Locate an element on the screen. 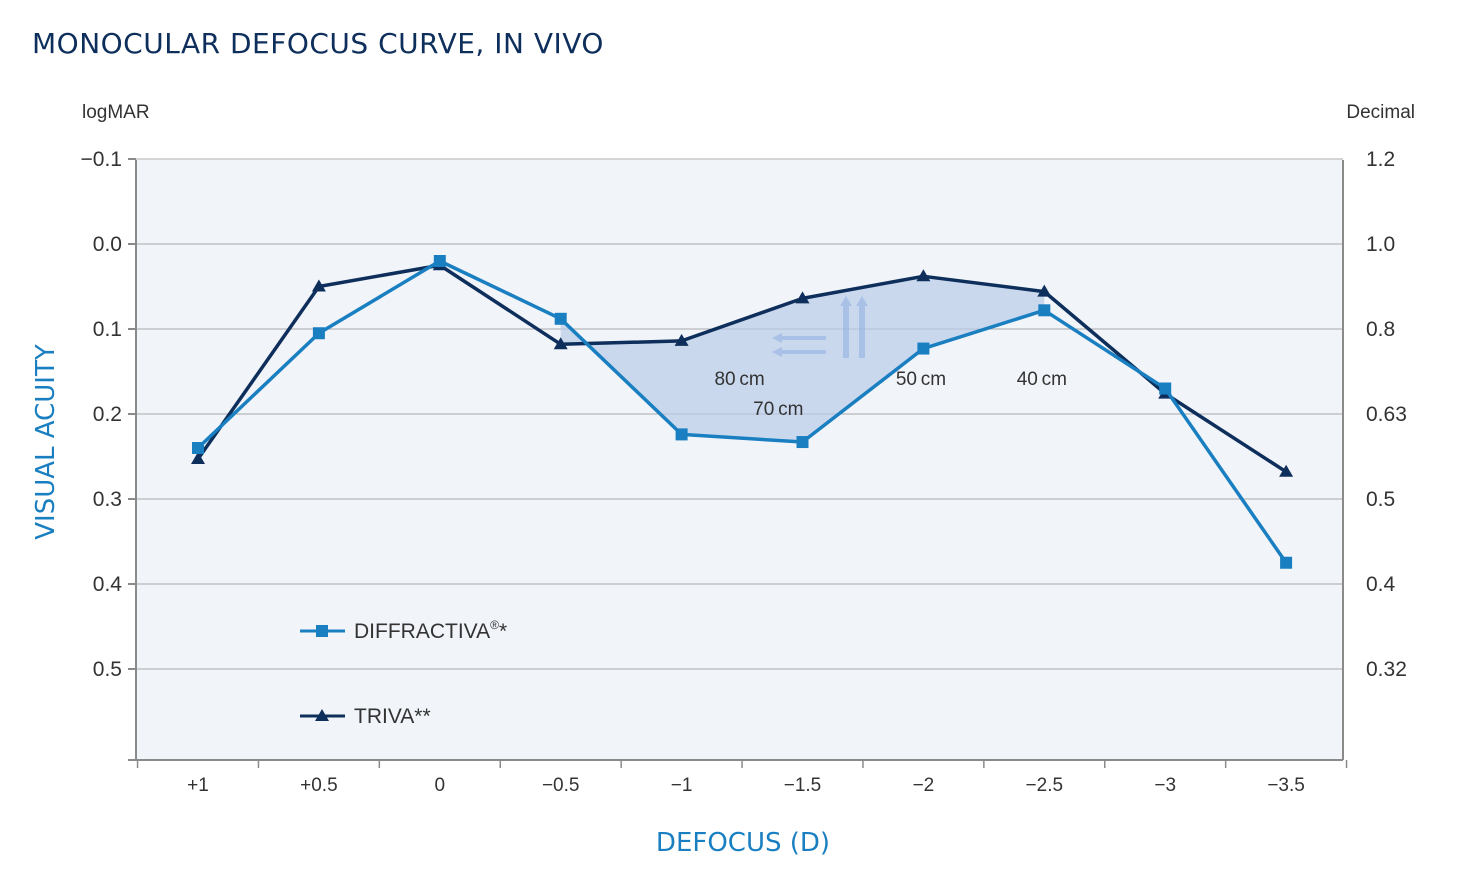 This screenshot has height=892, width=1480. x-tick-label: 0 is located at coordinates (440, 785).